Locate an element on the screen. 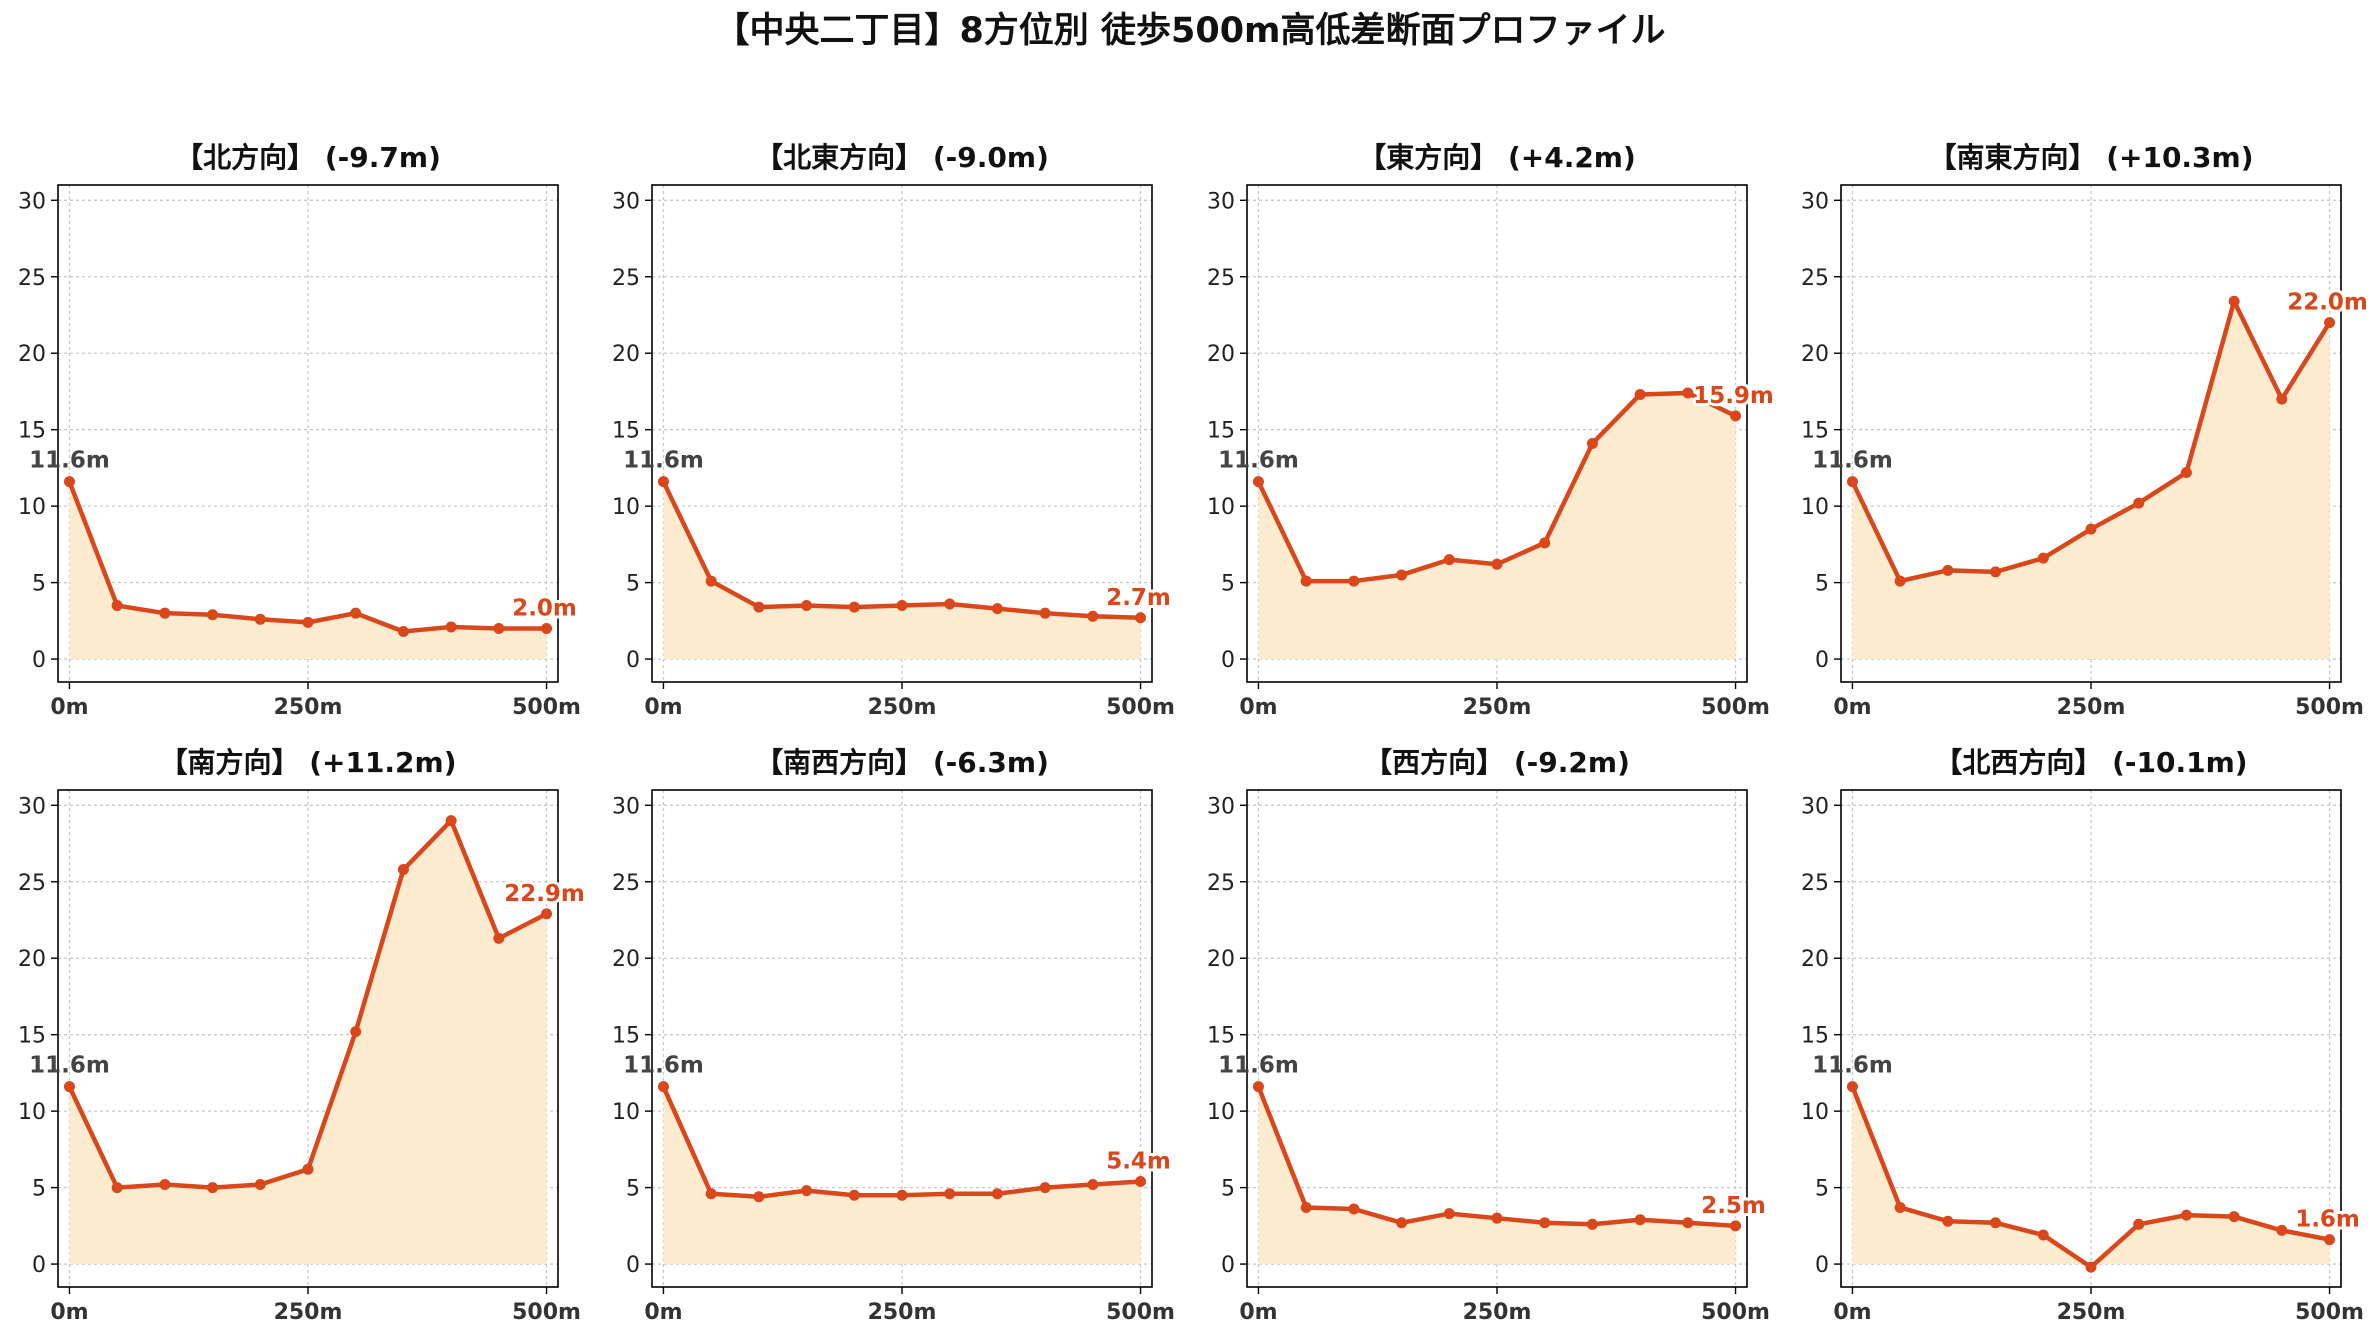 Image resolution: width=2380 pixels, height=1340 pixels. end-elevation-label-halo: 2.5m is located at coordinates (1733, 1206).